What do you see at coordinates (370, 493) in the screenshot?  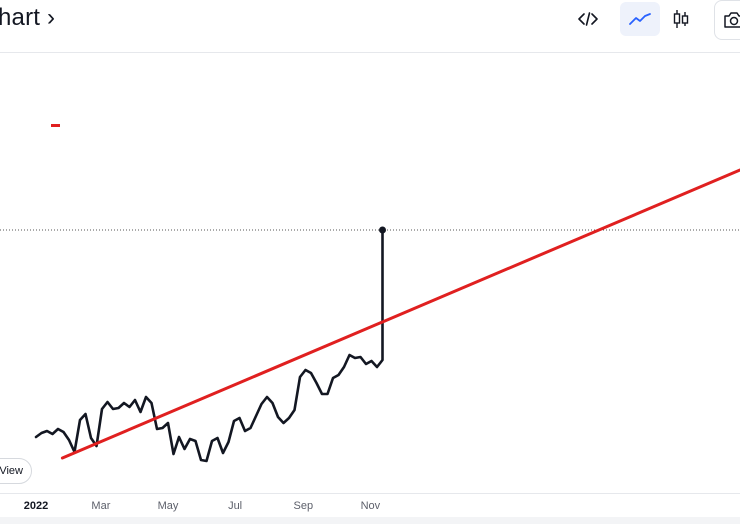 I see `x-axis` at bounding box center [370, 493].